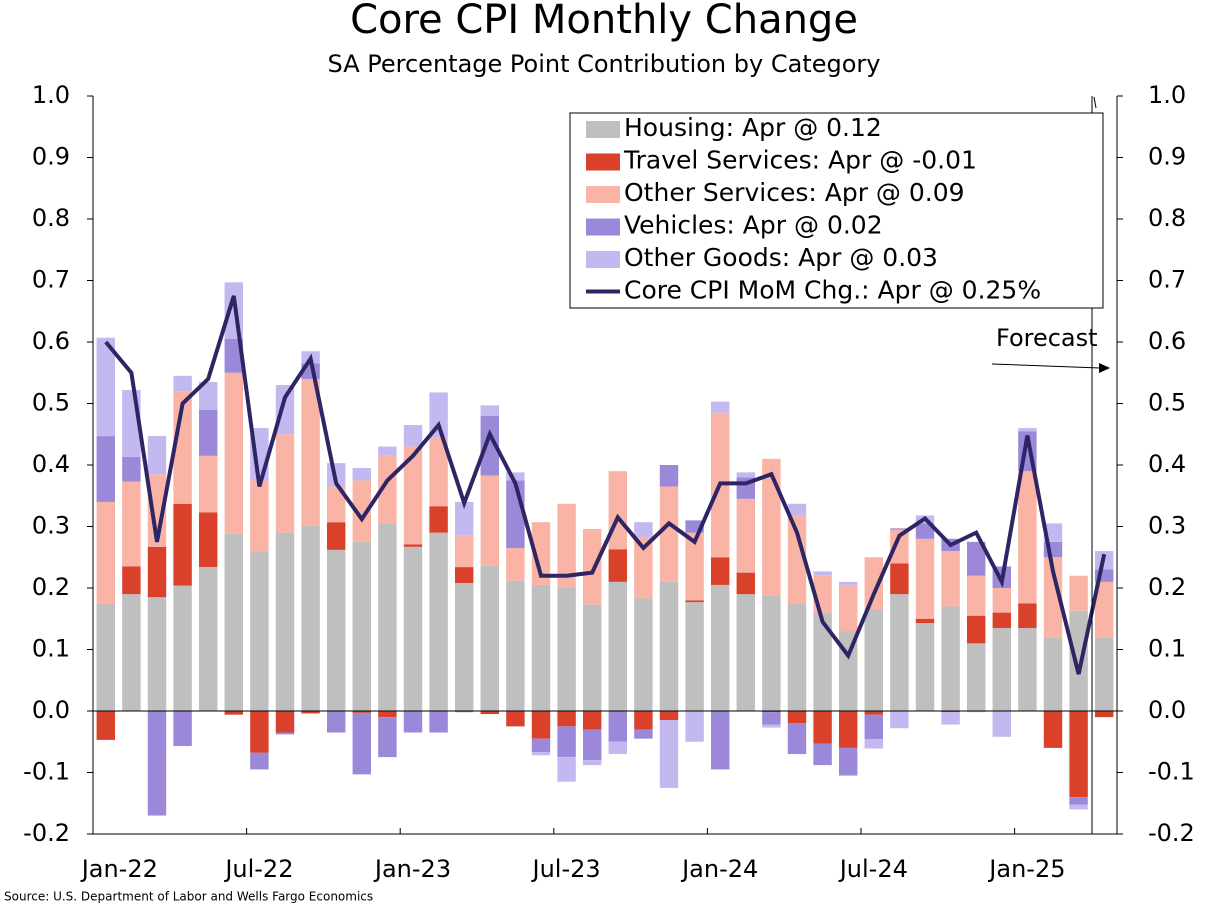 The width and height of the screenshot is (1213, 912). Describe the element at coordinates (1026, 869) in the screenshot. I see `x-tick-label: Jan-25` at that location.